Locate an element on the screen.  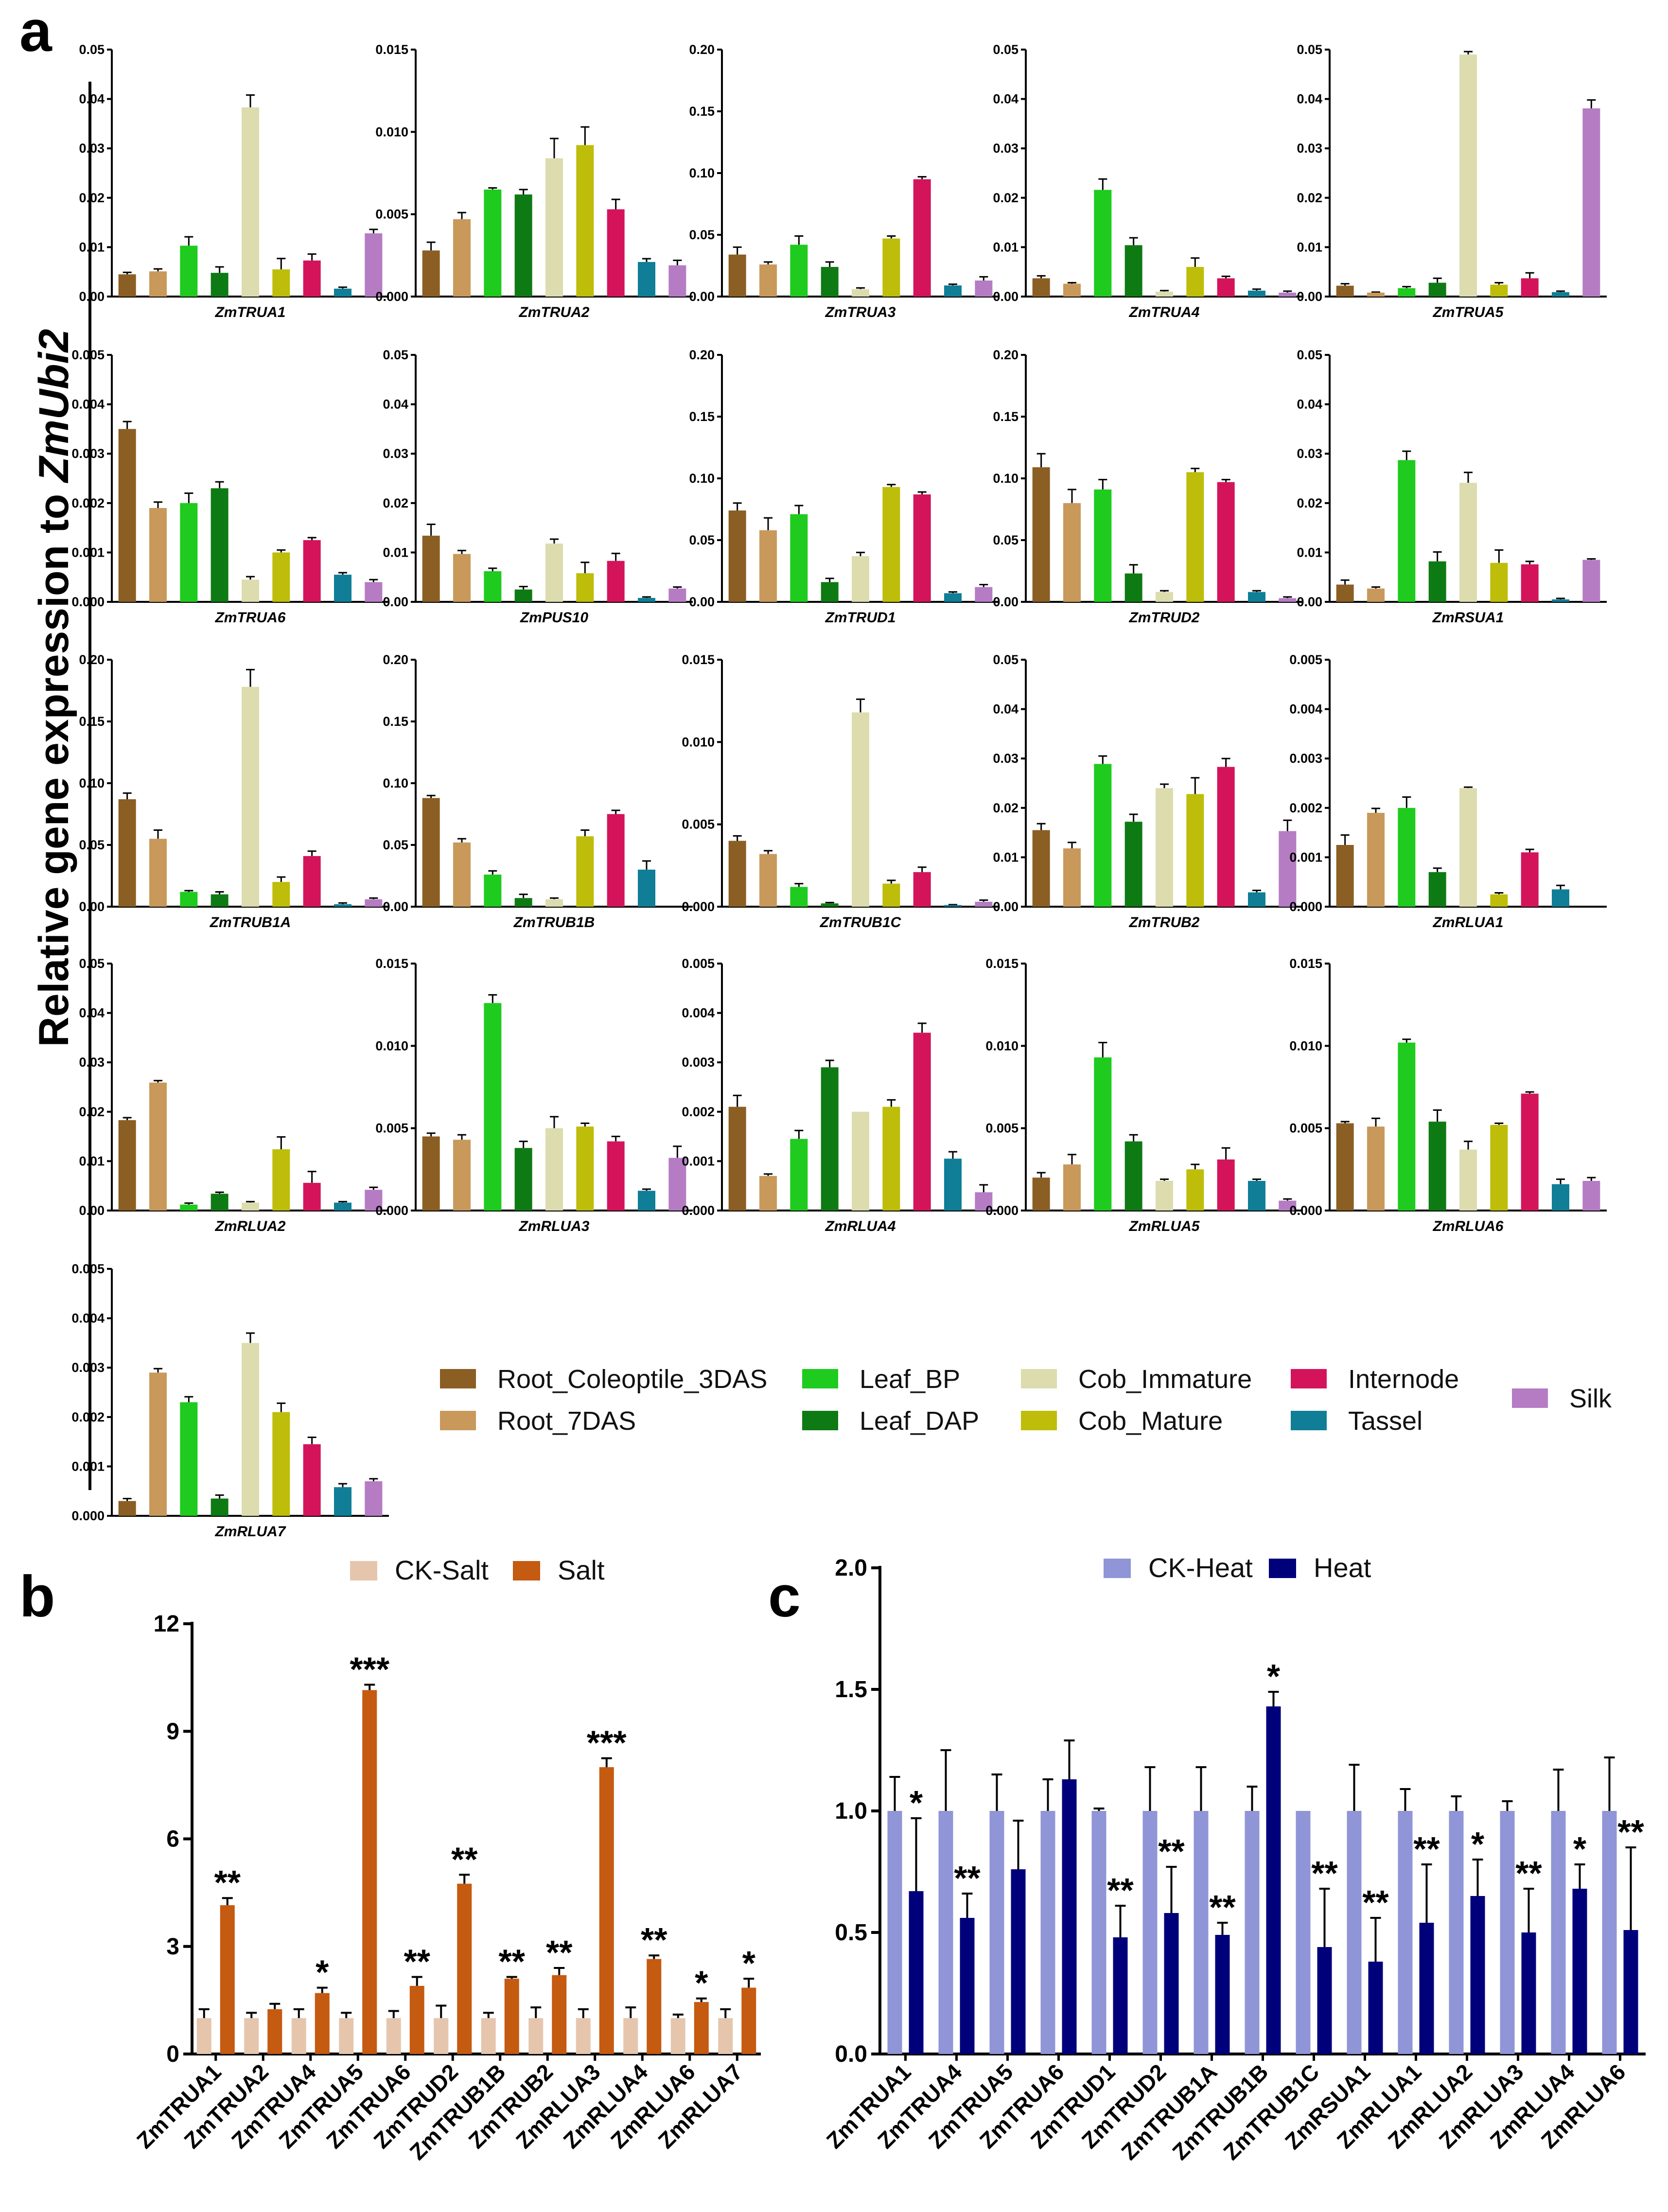
gene-chart-ZmTRUA4: 0.00 0.01 0.02 0.03 0.04 0.05 ZmTRUA4 is located at coordinates (1148, 181).